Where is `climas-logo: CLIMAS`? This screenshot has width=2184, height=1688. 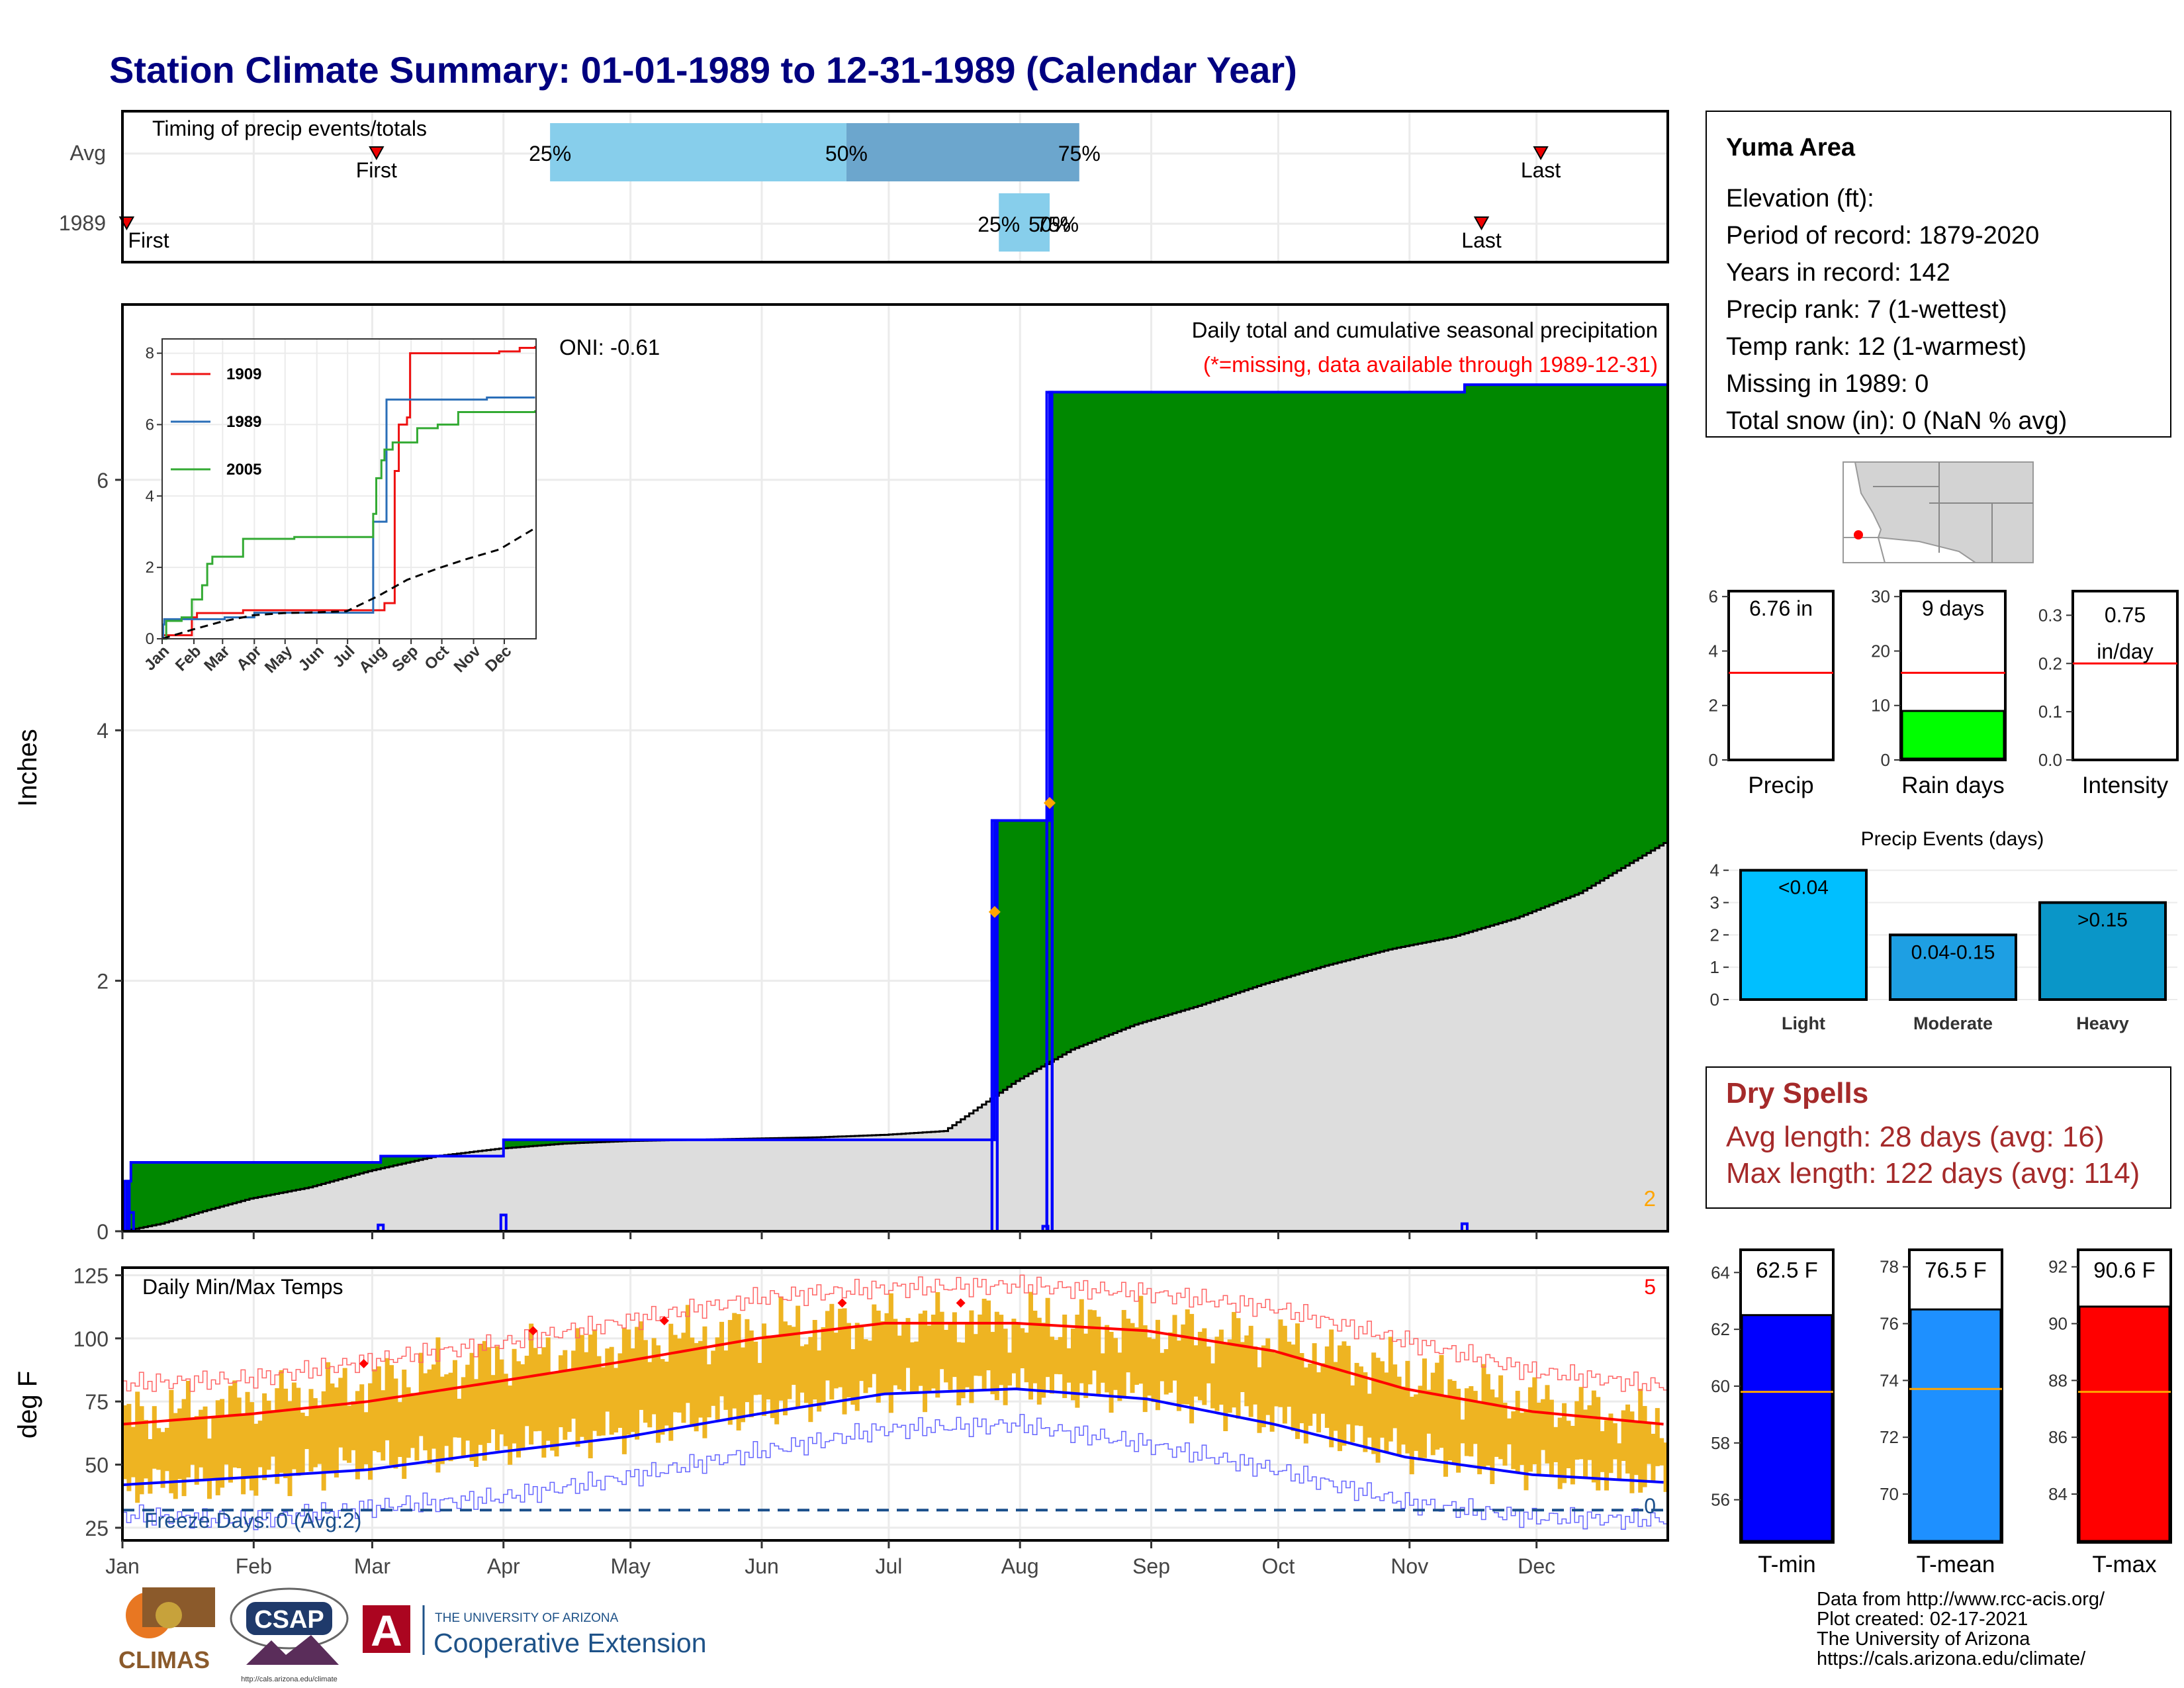 climas-logo: CLIMAS is located at coordinates (167, 1630).